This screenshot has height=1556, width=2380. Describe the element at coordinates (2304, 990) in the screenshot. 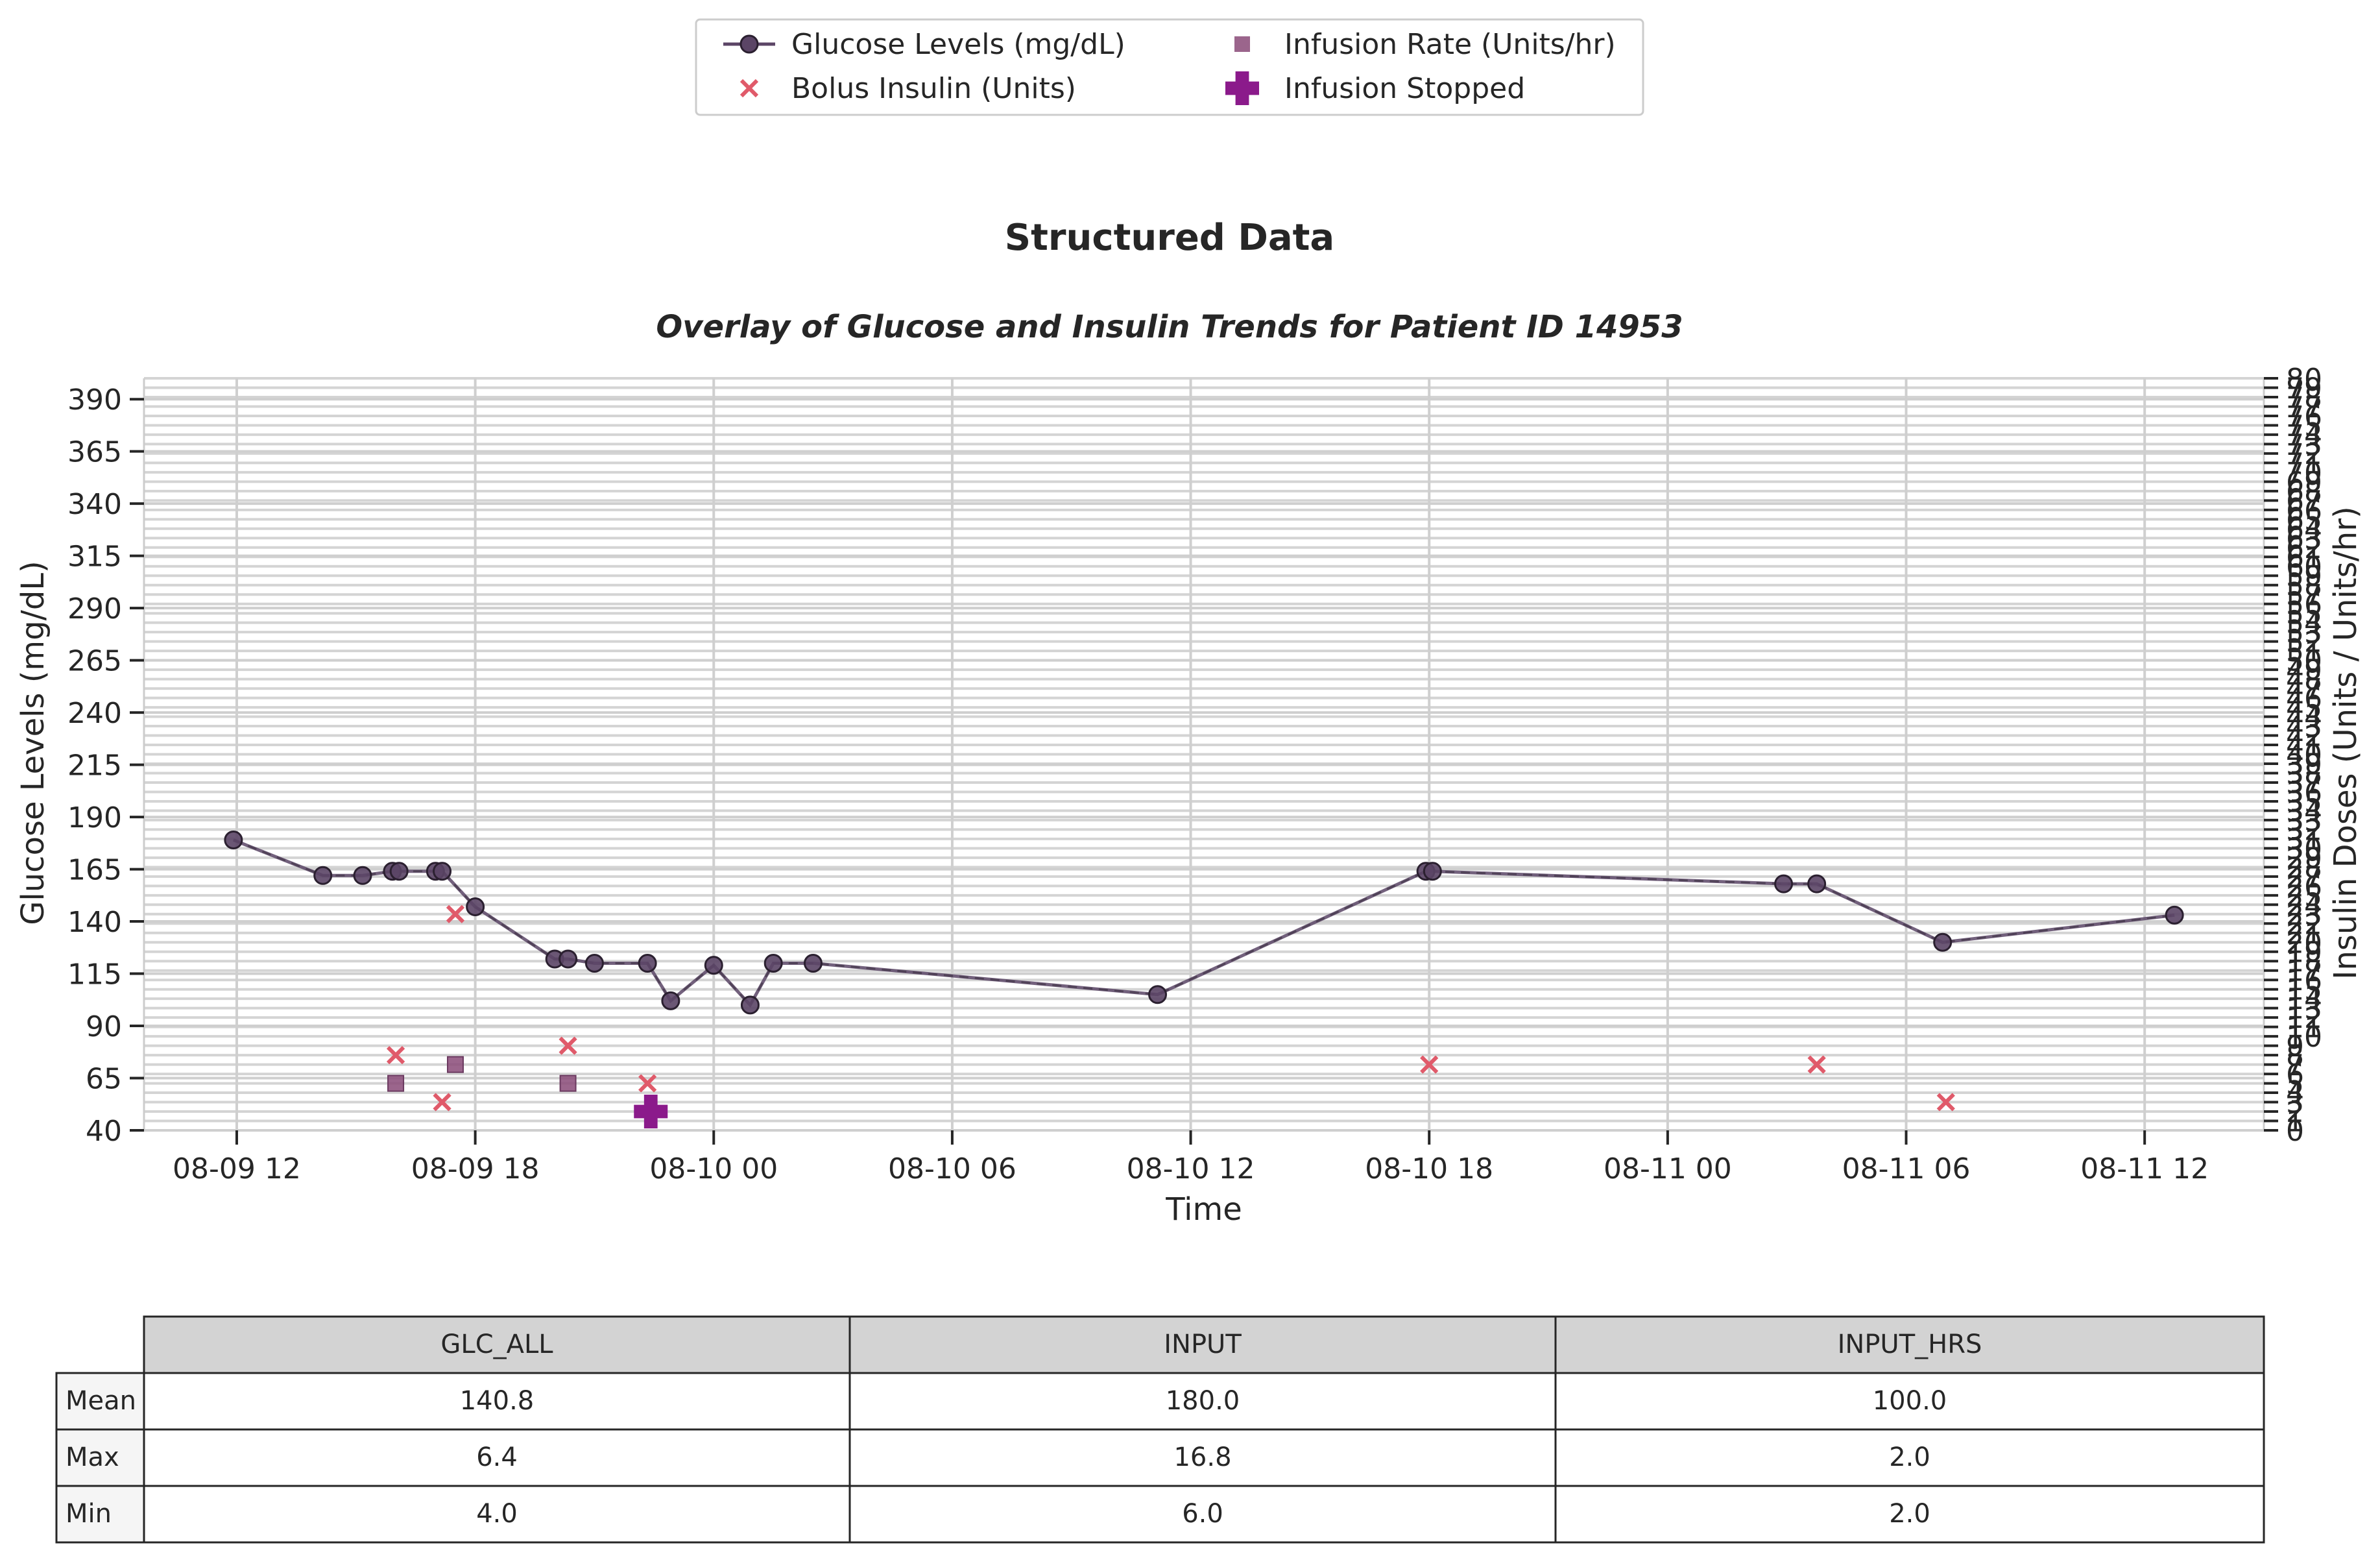

I see `y-right-tick-label: 15` at that location.